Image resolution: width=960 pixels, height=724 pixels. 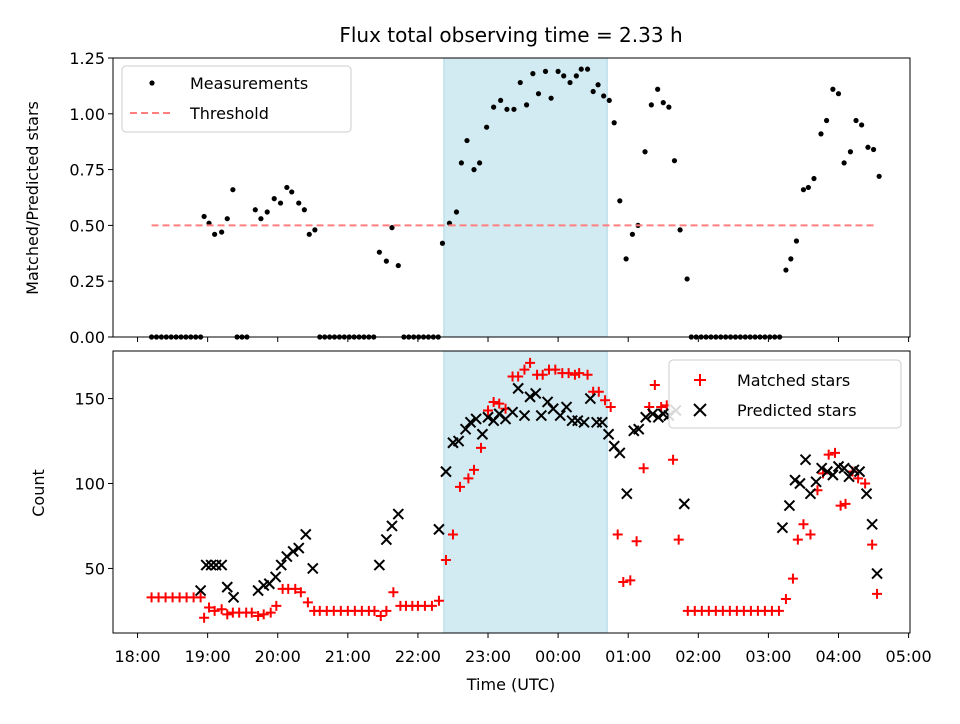 What do you see at coordinates (87, 114) in the screenshot?
I see `top-y-tick-label: 1.00` at bounding box center [87, 114].